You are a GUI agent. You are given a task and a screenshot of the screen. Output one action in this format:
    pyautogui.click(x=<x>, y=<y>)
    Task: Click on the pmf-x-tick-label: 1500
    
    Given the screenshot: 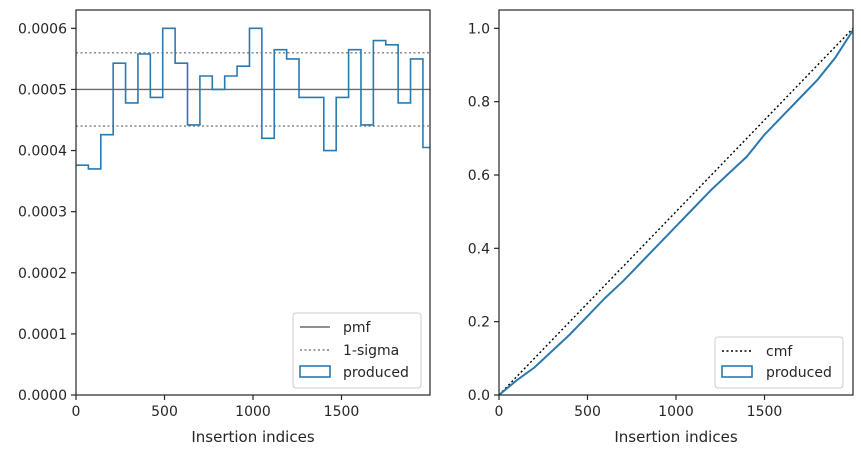 What is the action you would take?
    pyautogui.click(x=342, y=412)
    